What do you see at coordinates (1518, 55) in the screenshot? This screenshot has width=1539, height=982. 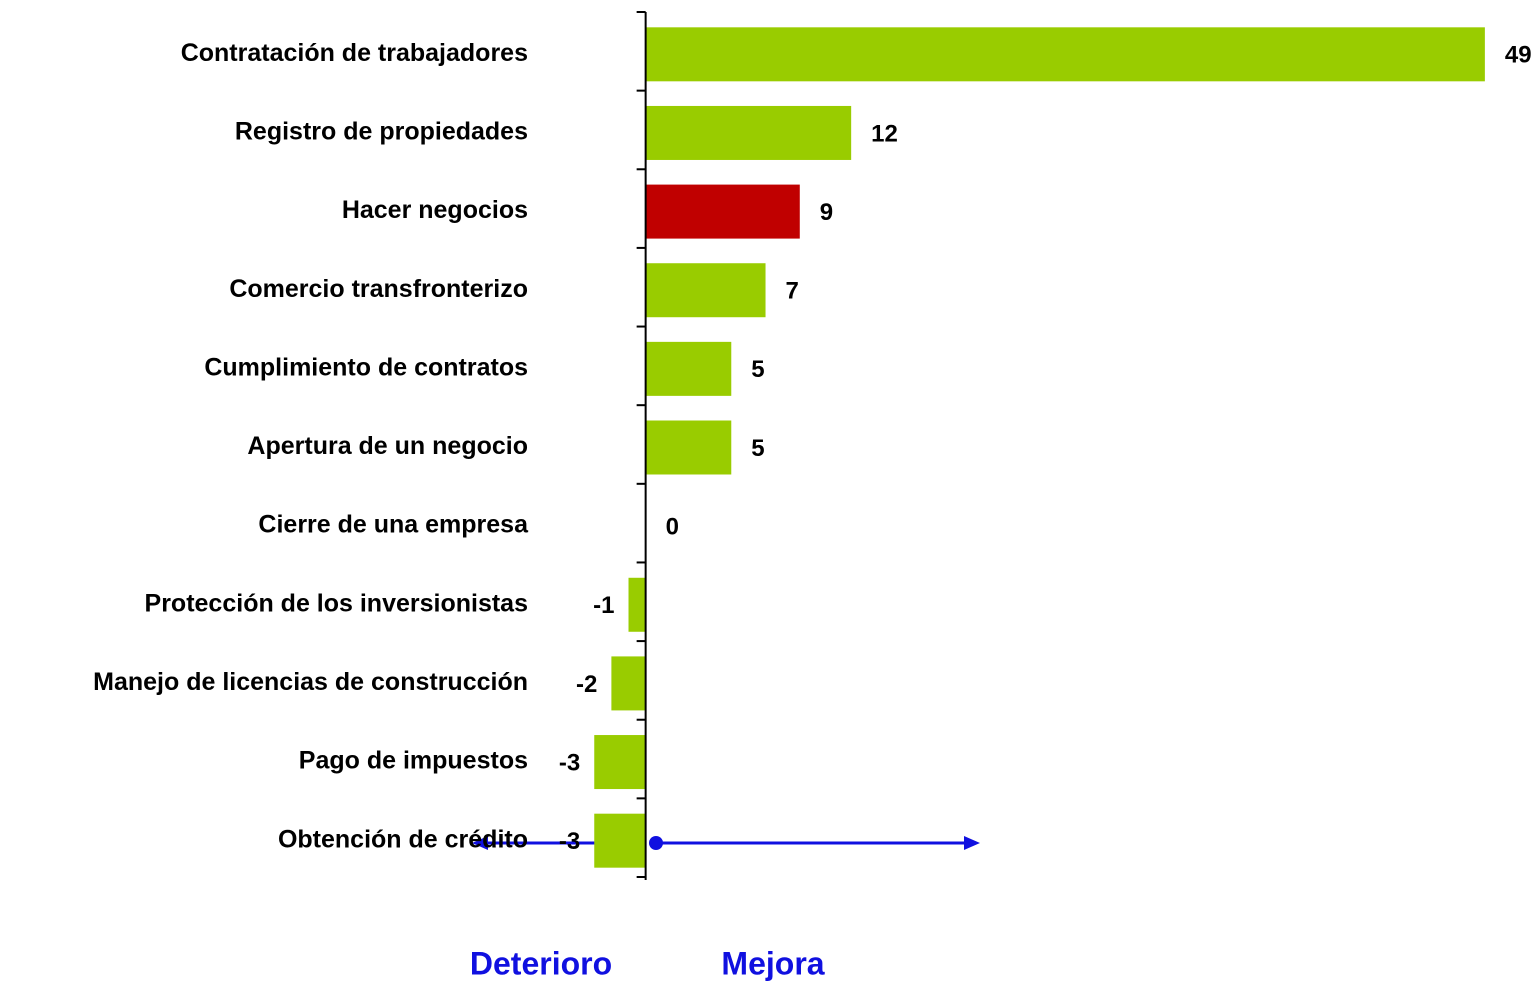 I see `value-label: 49` at bounding box center [1518, 55].